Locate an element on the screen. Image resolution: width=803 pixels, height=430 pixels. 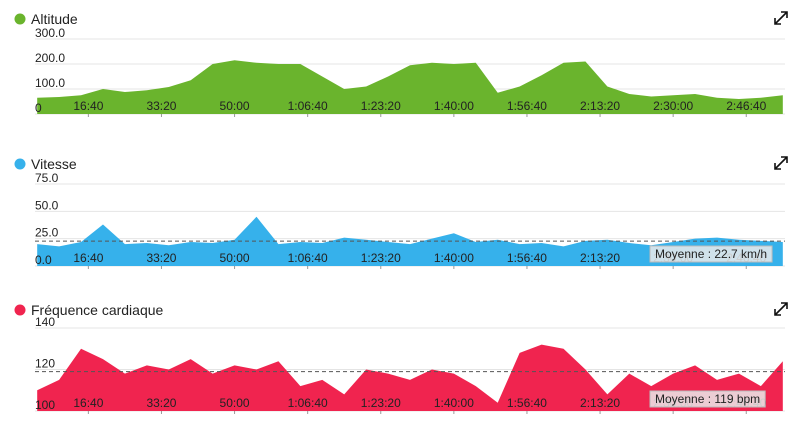
expand-icons is located at coordinates (781, 163).